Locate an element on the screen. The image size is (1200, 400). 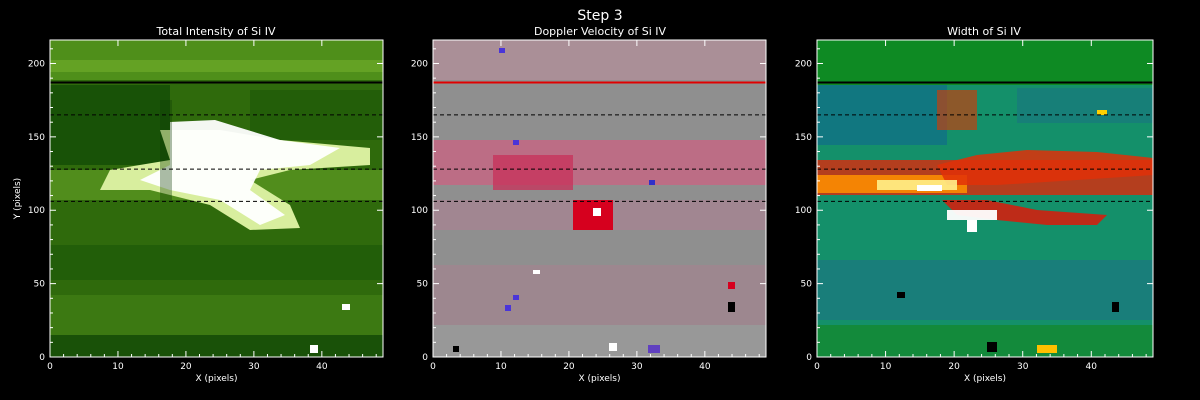
y-axis-label: Y (pixels) is located at coordinates (18, 199).